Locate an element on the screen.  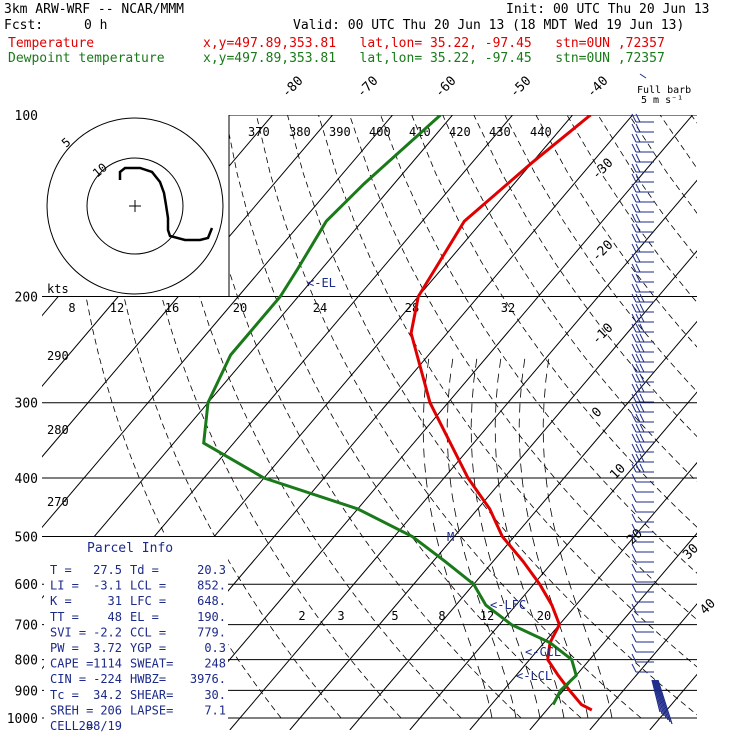
mixing-ratio-label: 2 is located at coordinates (301, 616).